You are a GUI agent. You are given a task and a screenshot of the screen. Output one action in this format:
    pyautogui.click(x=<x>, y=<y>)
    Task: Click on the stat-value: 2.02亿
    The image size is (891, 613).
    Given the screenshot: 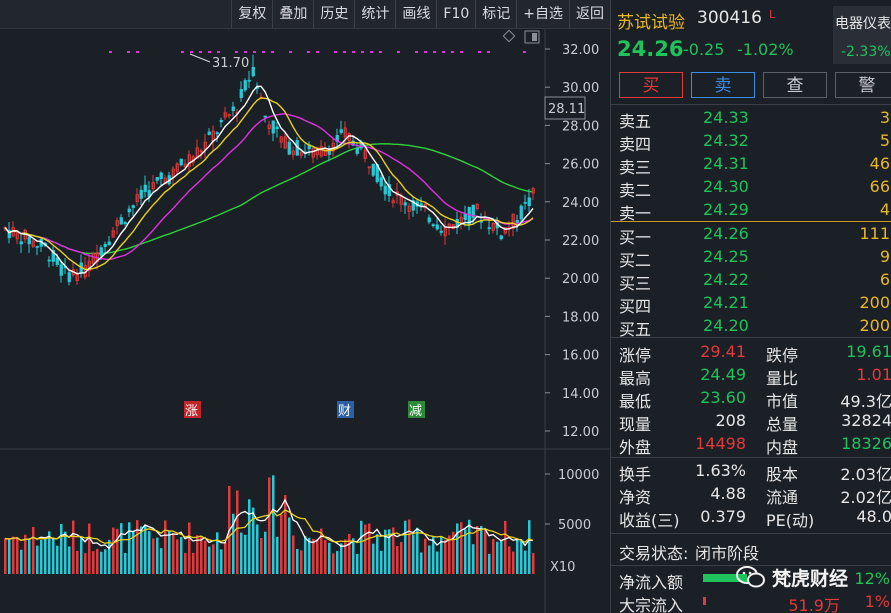 What is the action you would take?
    pyautogui.click(x=865, y=497)
    